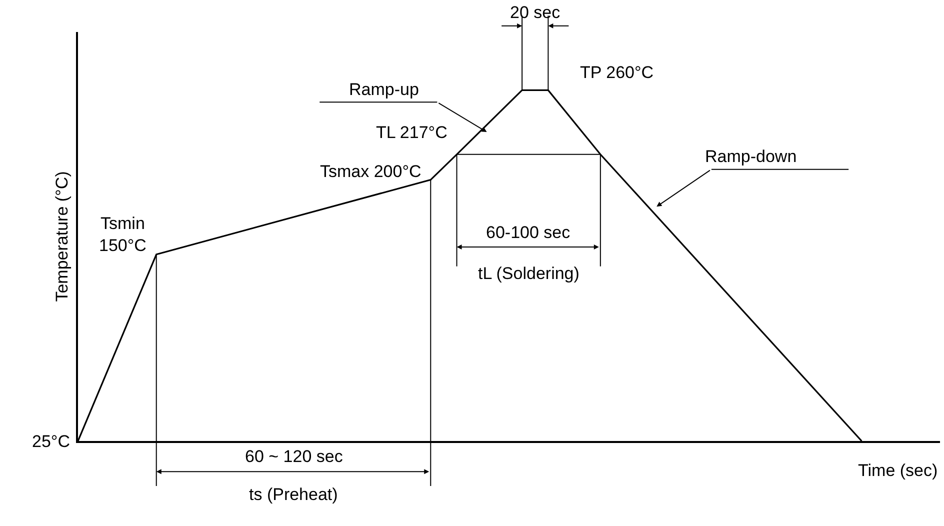 The width and height of the screenshot is (944, 526). What do you see at coordinates (371, 171) in the screenshot?
I see `data-label: Tsmax 200°C` at bounding box center [371, 171].